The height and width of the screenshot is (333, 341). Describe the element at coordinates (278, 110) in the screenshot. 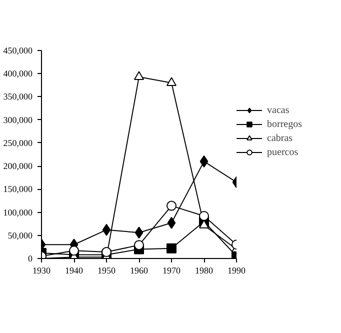

I see `legend-label: vacas` at that location.